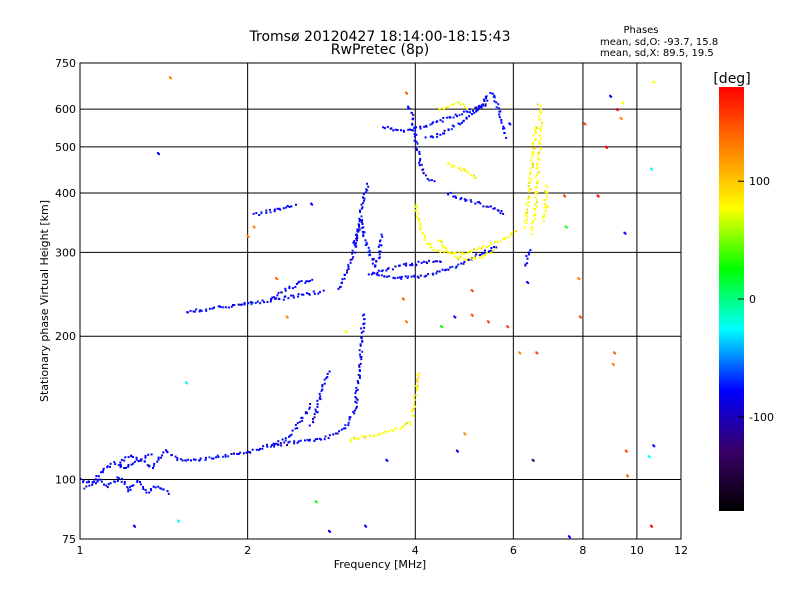 This screenshot has height=600, width=800. Describe the element at coordinates (761, 417) in the screenshot. I see `colorbar-tick-label: -100` at that location.